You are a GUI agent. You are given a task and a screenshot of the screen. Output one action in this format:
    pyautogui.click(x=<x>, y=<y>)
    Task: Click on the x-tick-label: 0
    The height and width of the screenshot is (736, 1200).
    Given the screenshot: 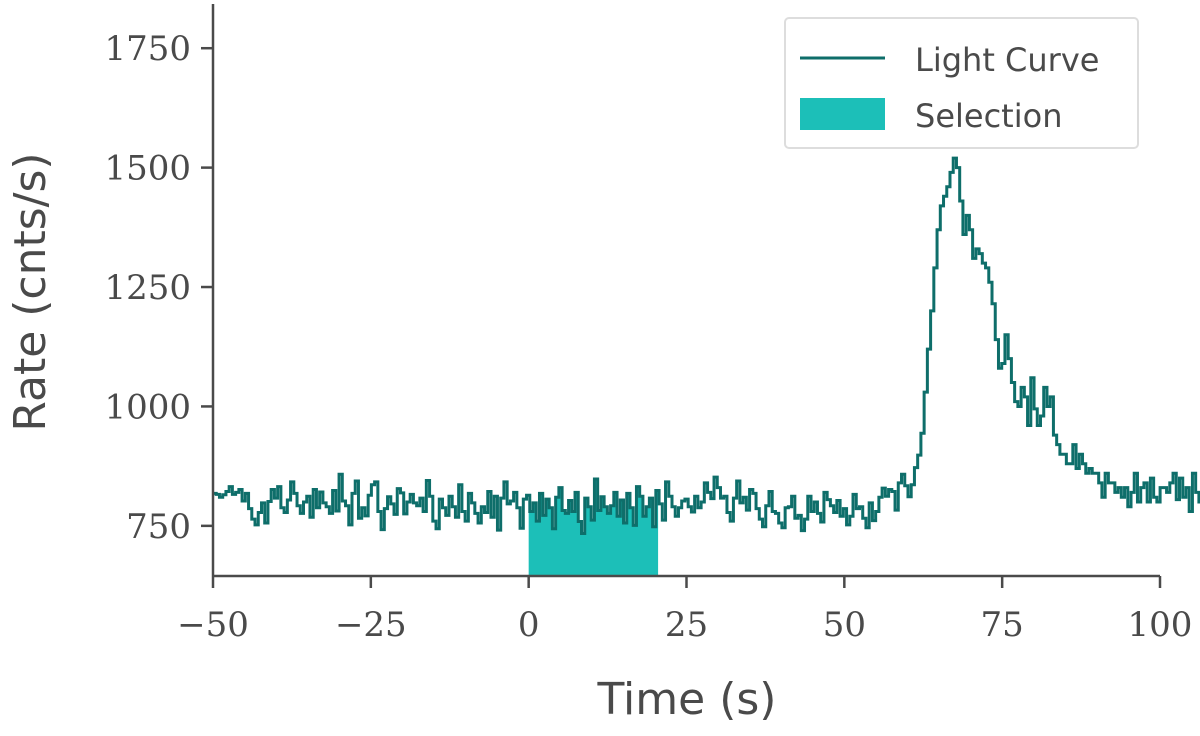 What is the action you would take?
    pyautogui.click(x=529, y=625)
    